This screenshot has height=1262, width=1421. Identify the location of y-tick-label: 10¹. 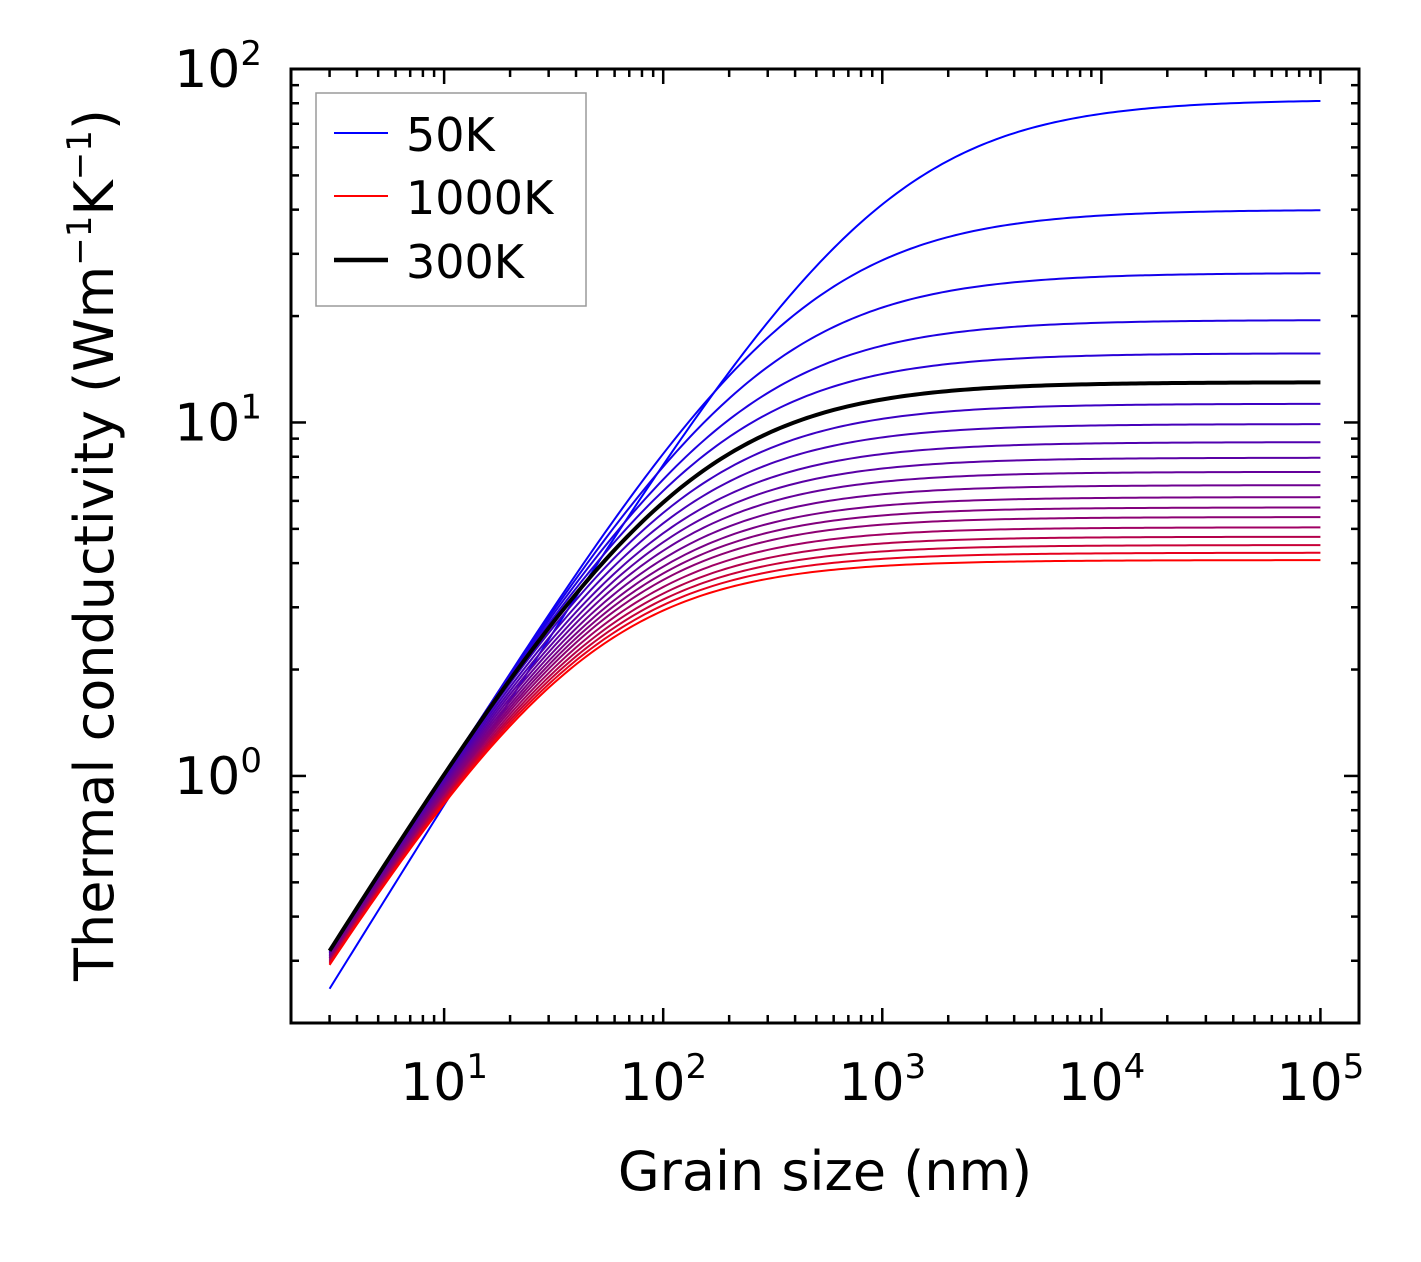
(218, 420).